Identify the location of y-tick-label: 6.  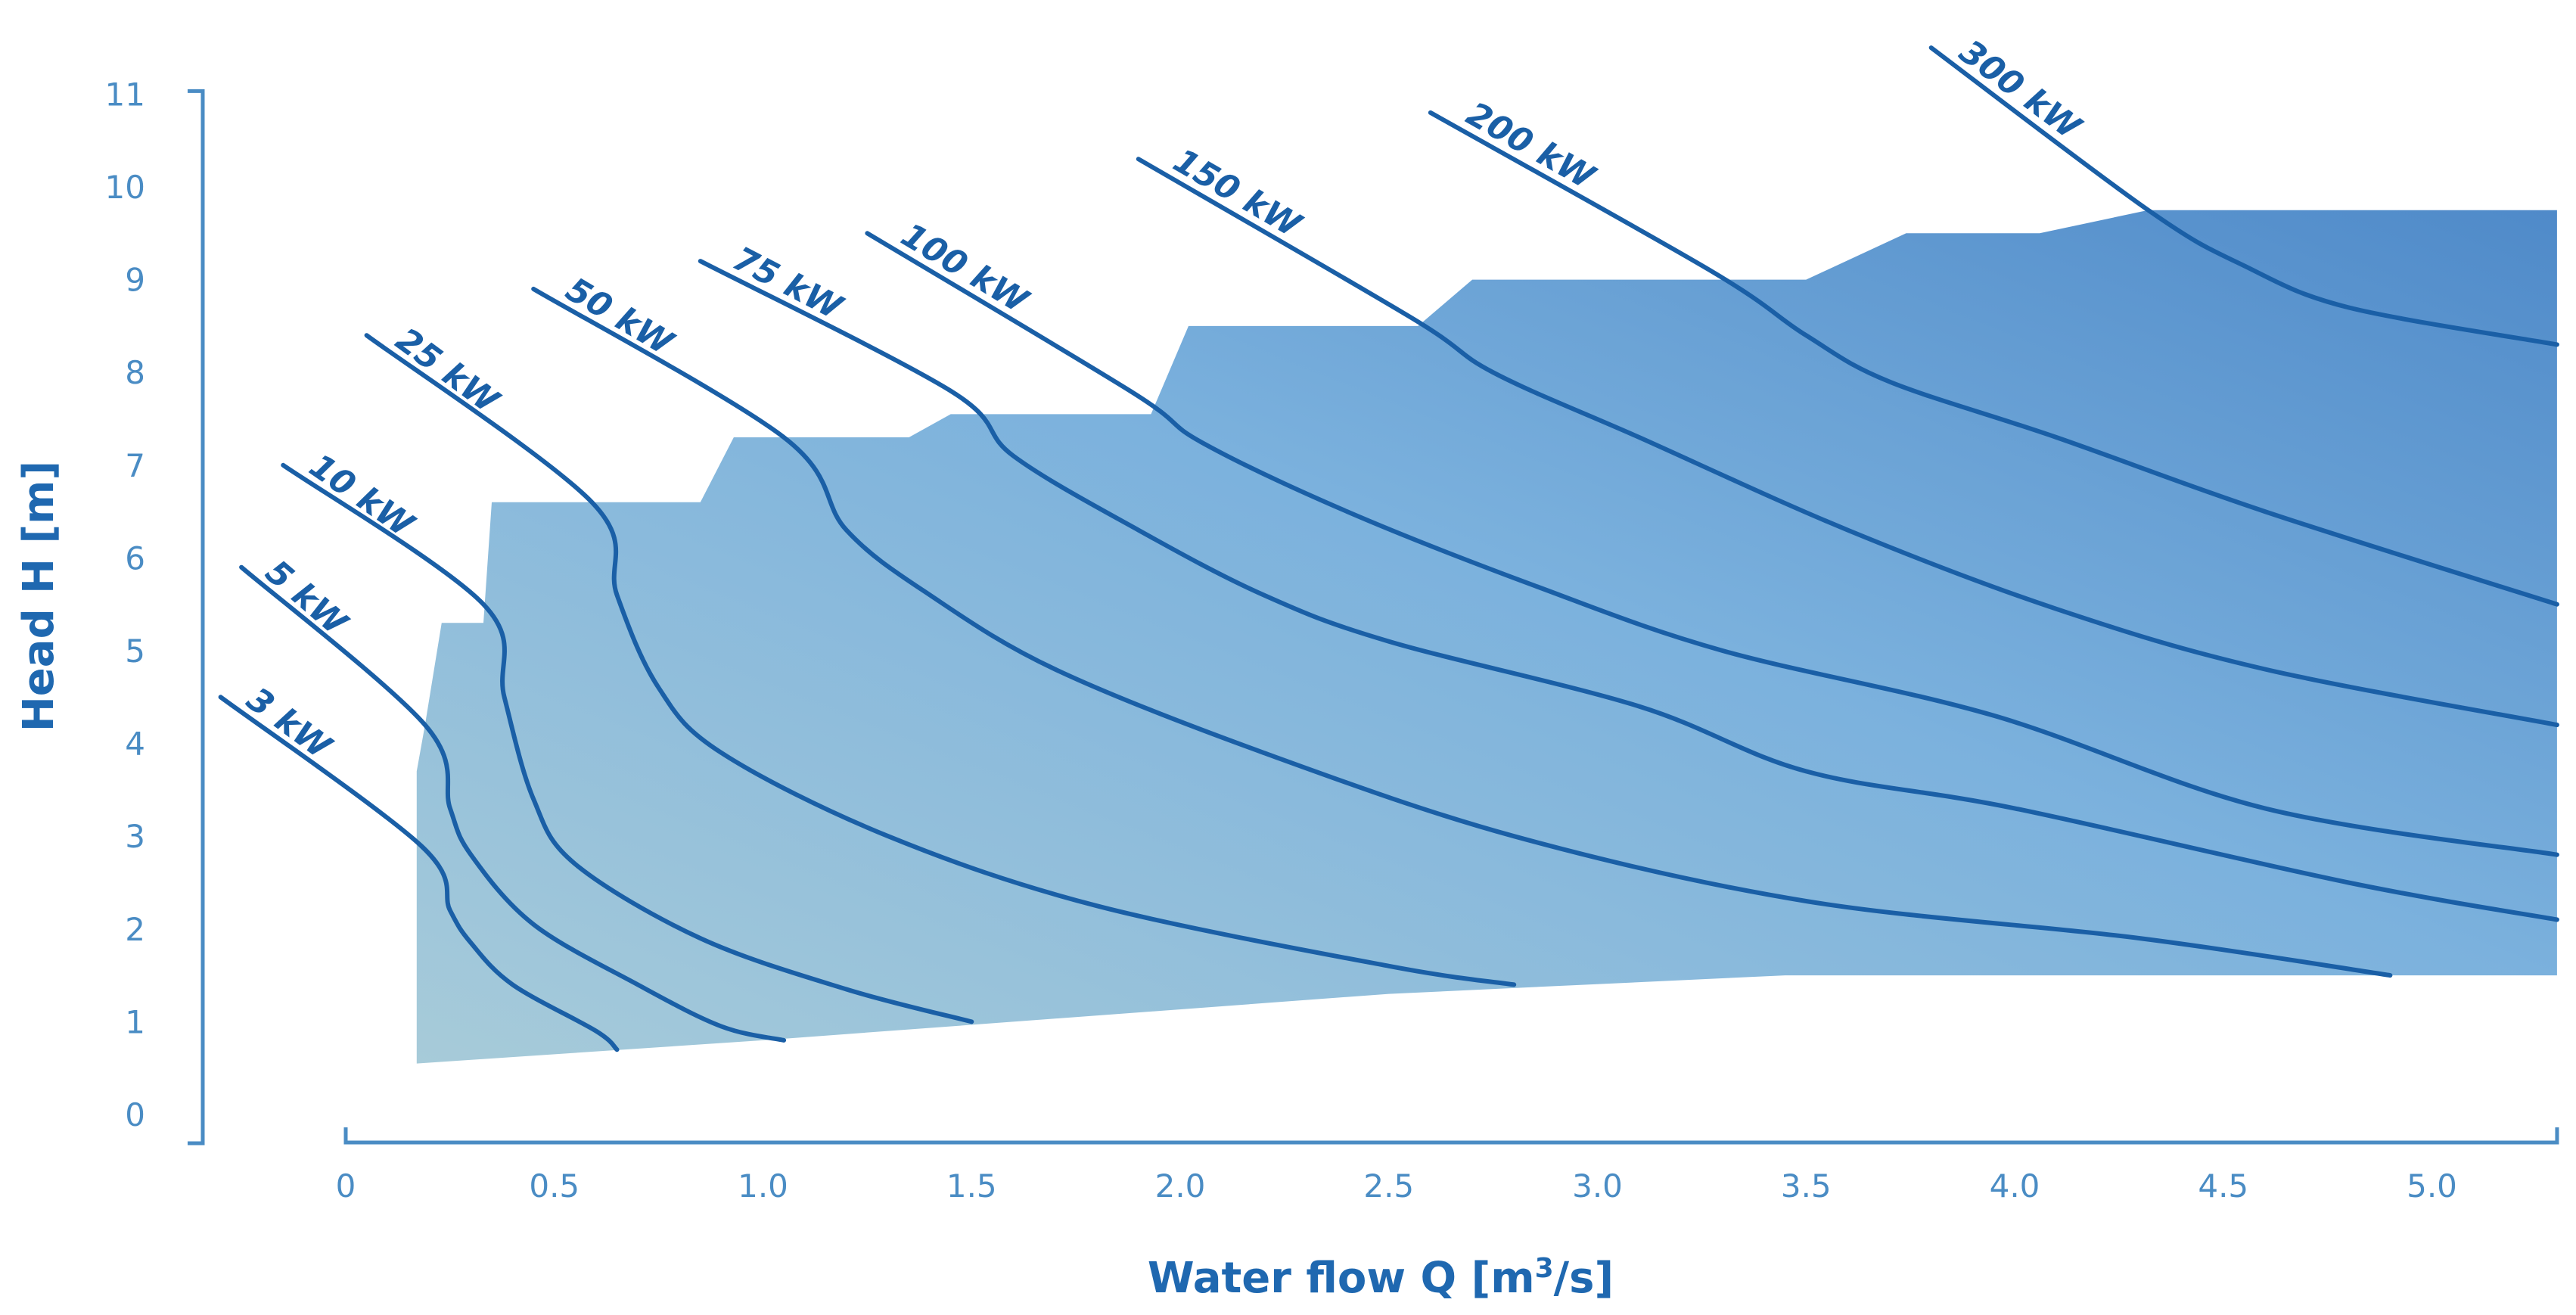
(135, 558).